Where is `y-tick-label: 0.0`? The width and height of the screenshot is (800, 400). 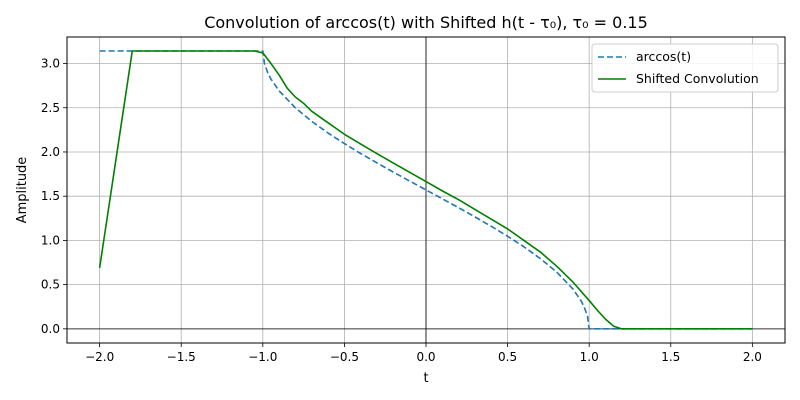 y-tick-label: 0.0 is located at coordinates (50, 329).